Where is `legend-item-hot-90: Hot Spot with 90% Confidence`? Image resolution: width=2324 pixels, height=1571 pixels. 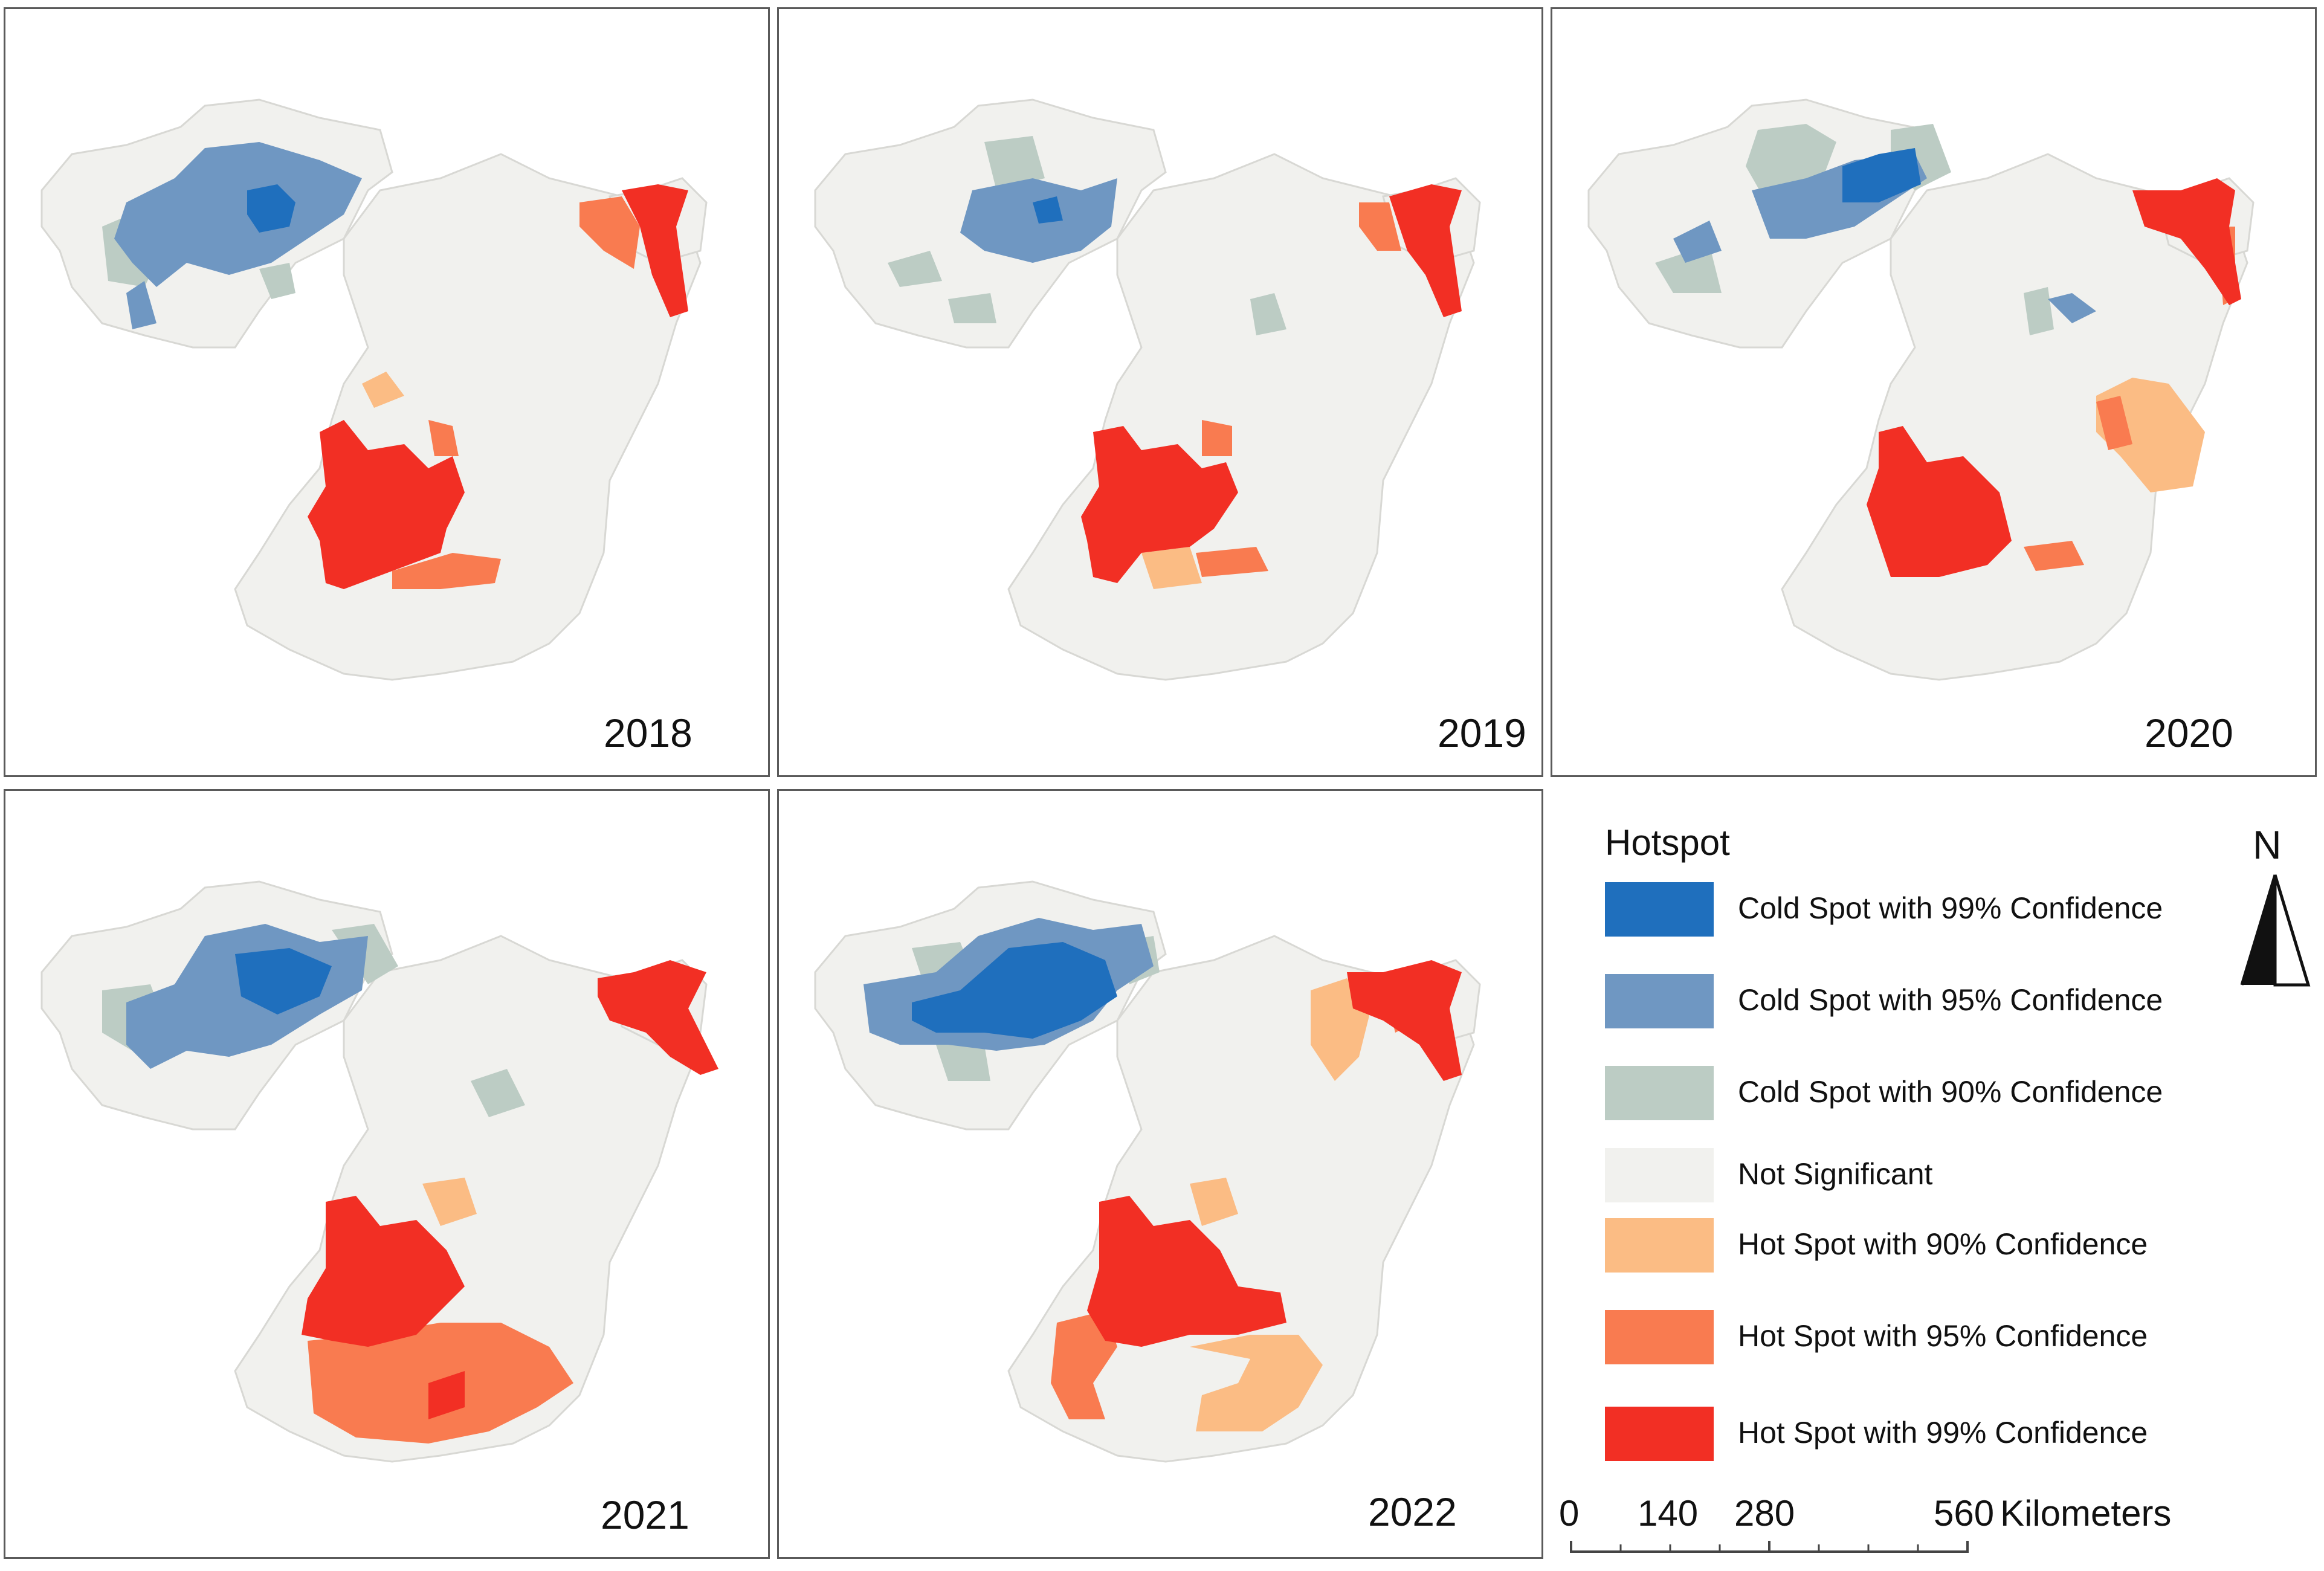 legend-item-hot-90: Hot Spot with 90% Confidence is located at coordinates (1938, 1245).